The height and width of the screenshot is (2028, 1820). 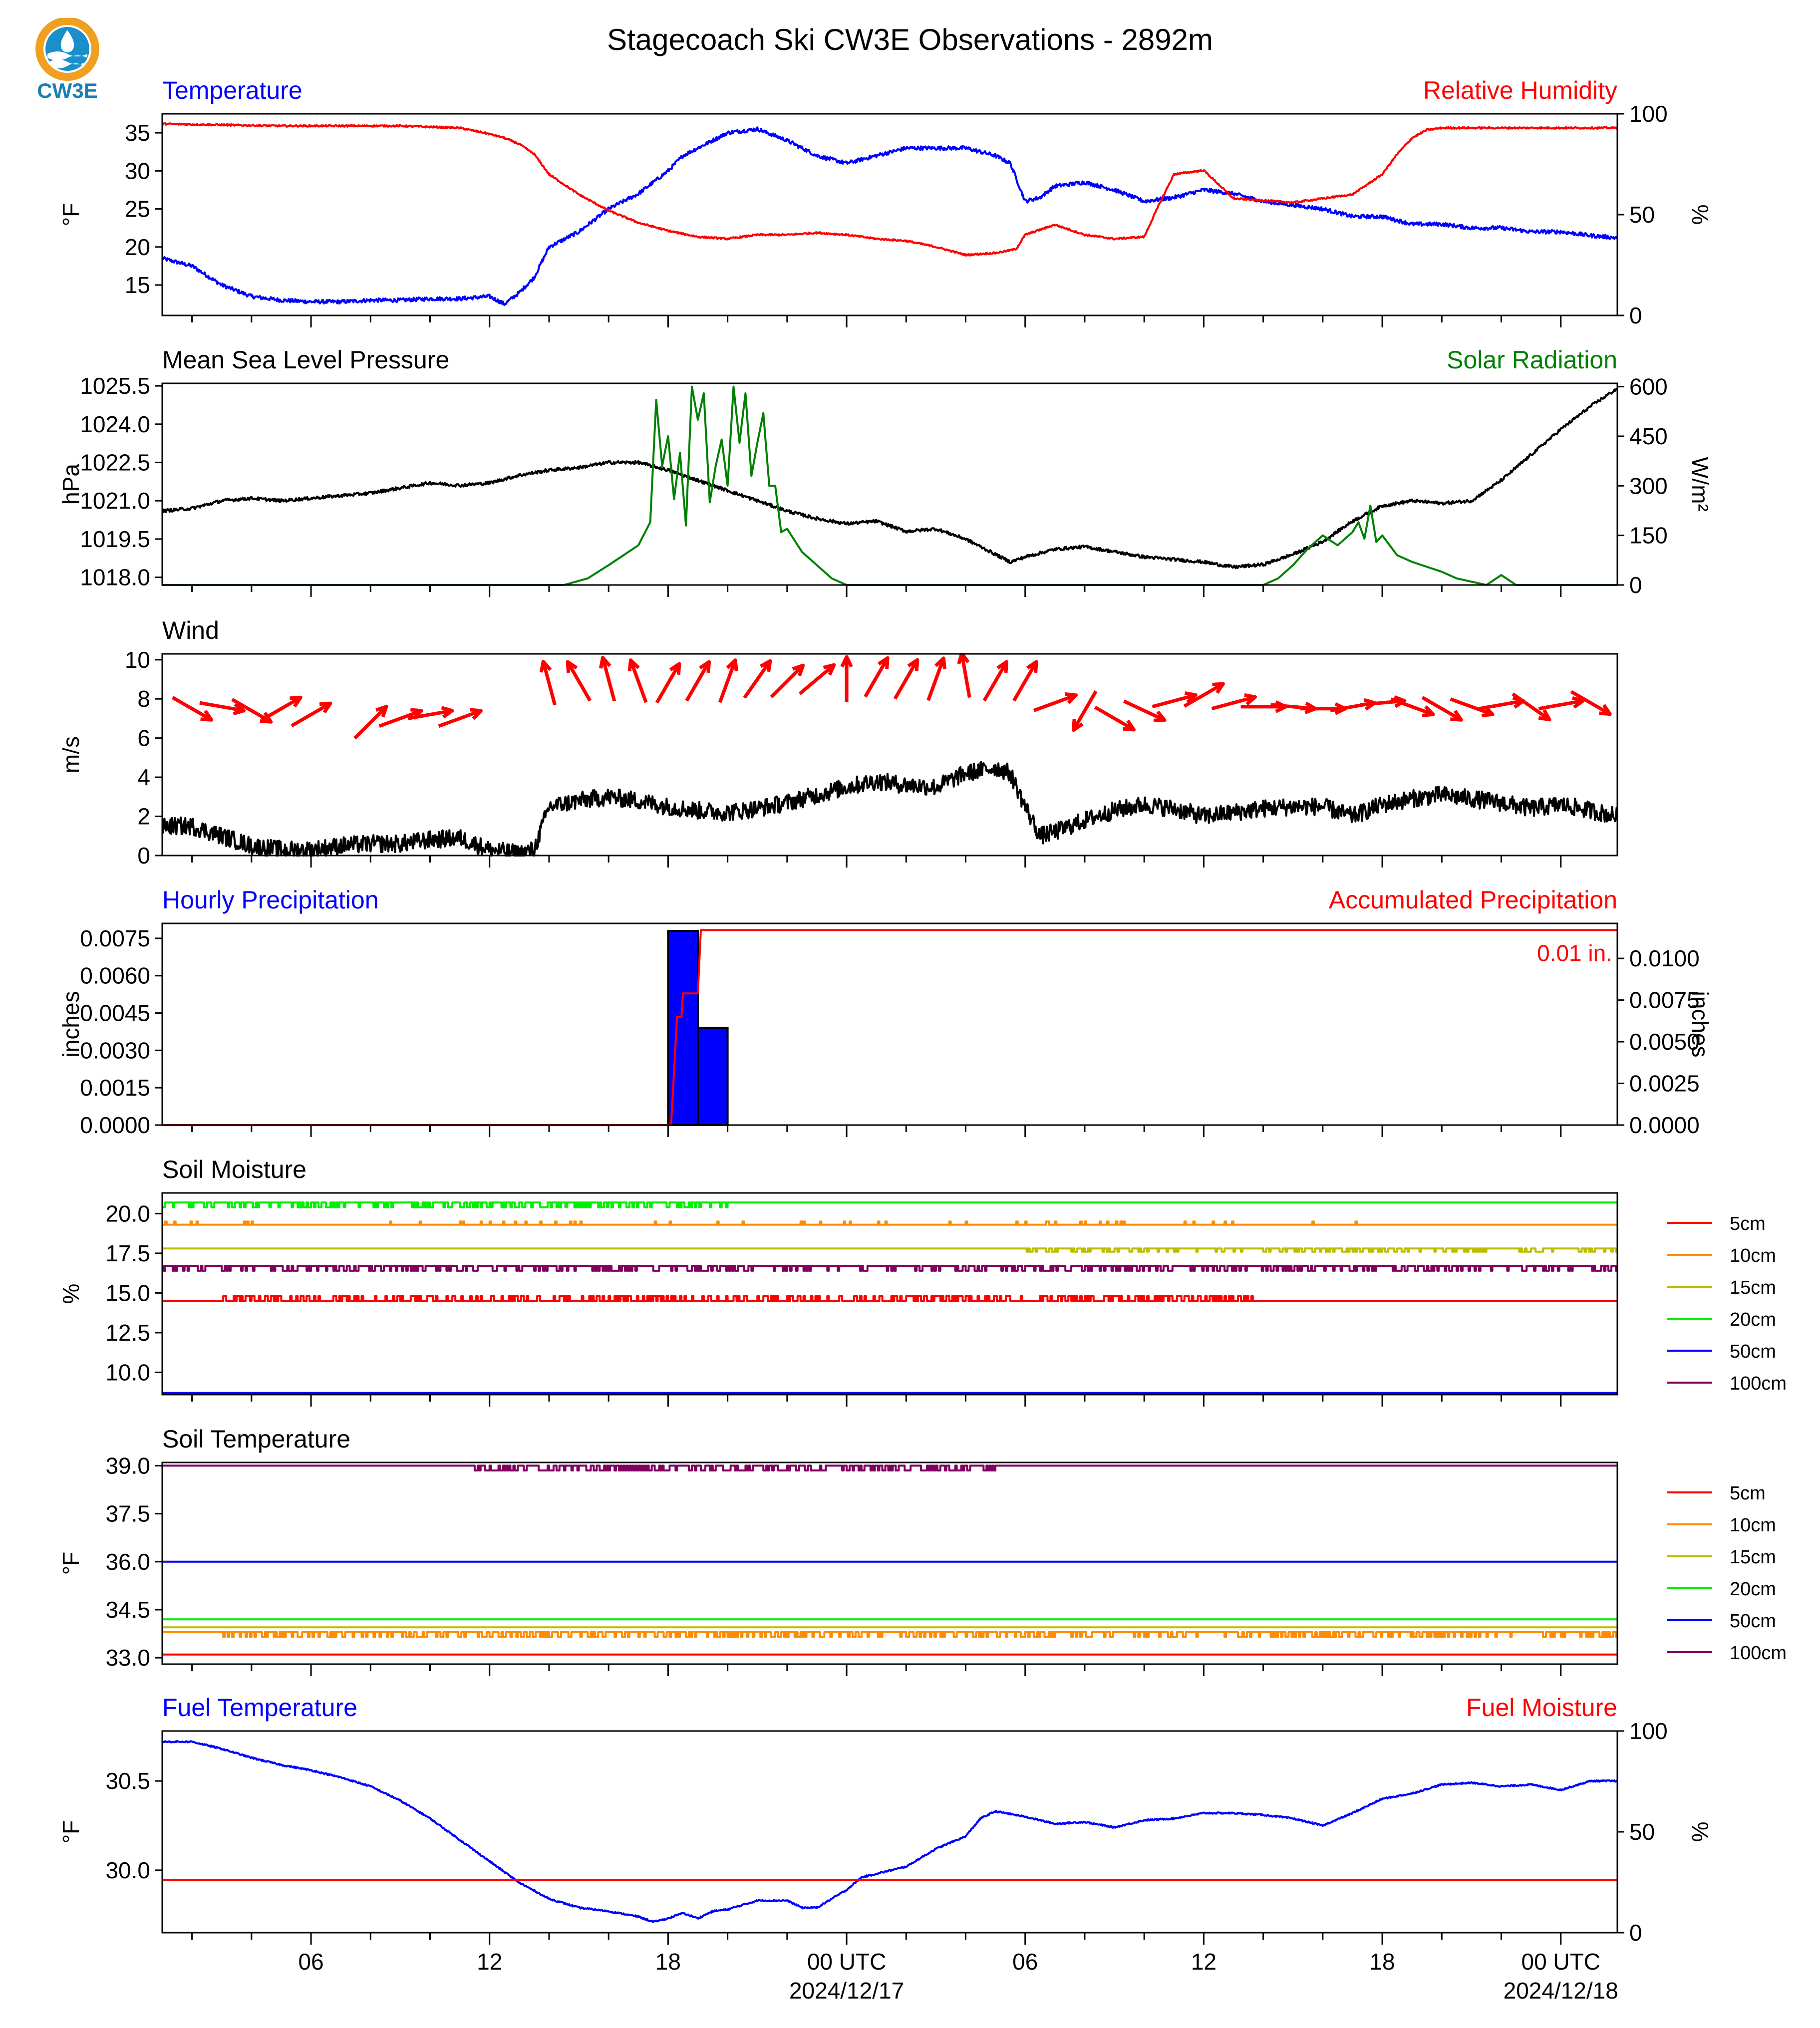 What do you see at coordinates (1700, 484) in the screenshot?
I see `y-axis-label-right: W/m²` at bounding box center [1700, 484].